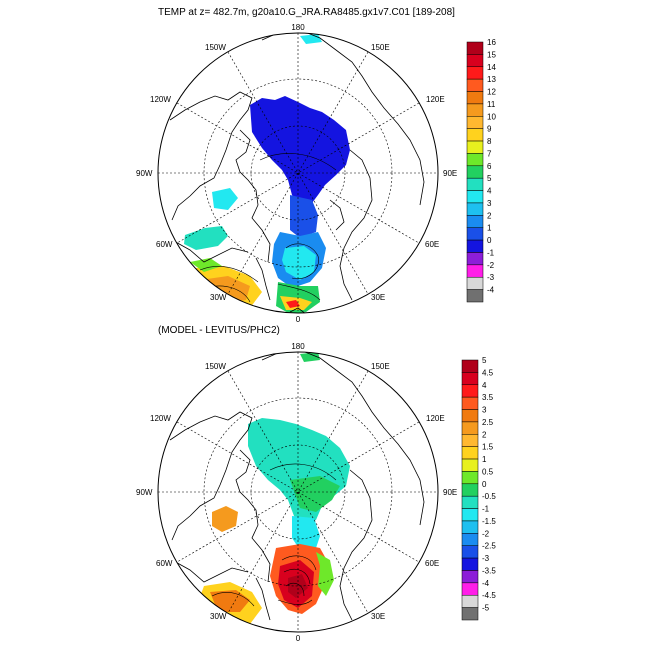  Describe the element at coordinates (491, 104) in the screenshot. I see `colorbar-tick-label: 11` at that location.